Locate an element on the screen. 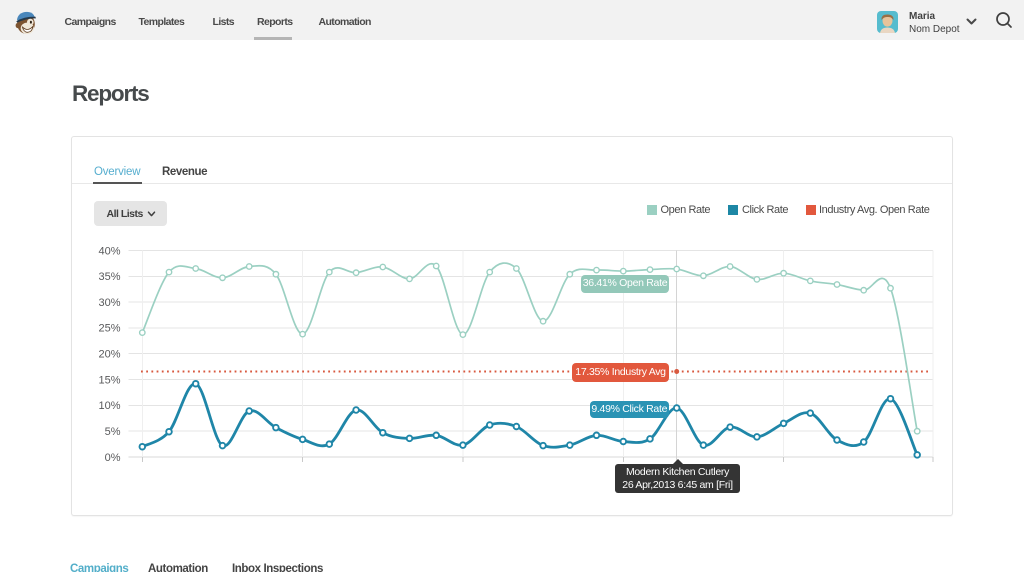  svg-text: 25% is located at coordinates (109, 329).